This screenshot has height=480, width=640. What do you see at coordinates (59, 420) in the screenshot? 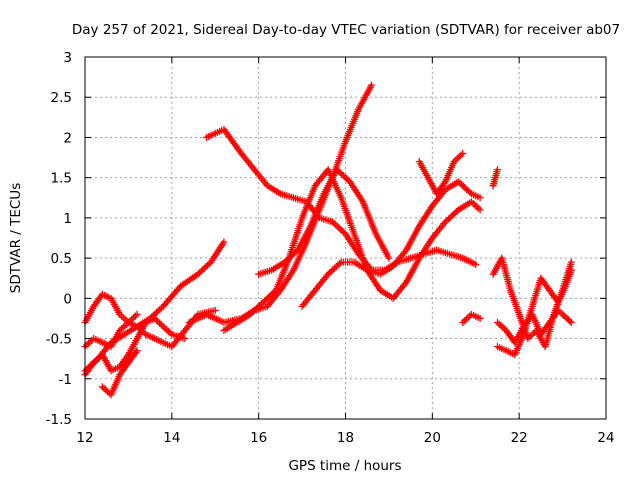
I see `y-tick-label: -1.5` at bounding box center [59, 420].